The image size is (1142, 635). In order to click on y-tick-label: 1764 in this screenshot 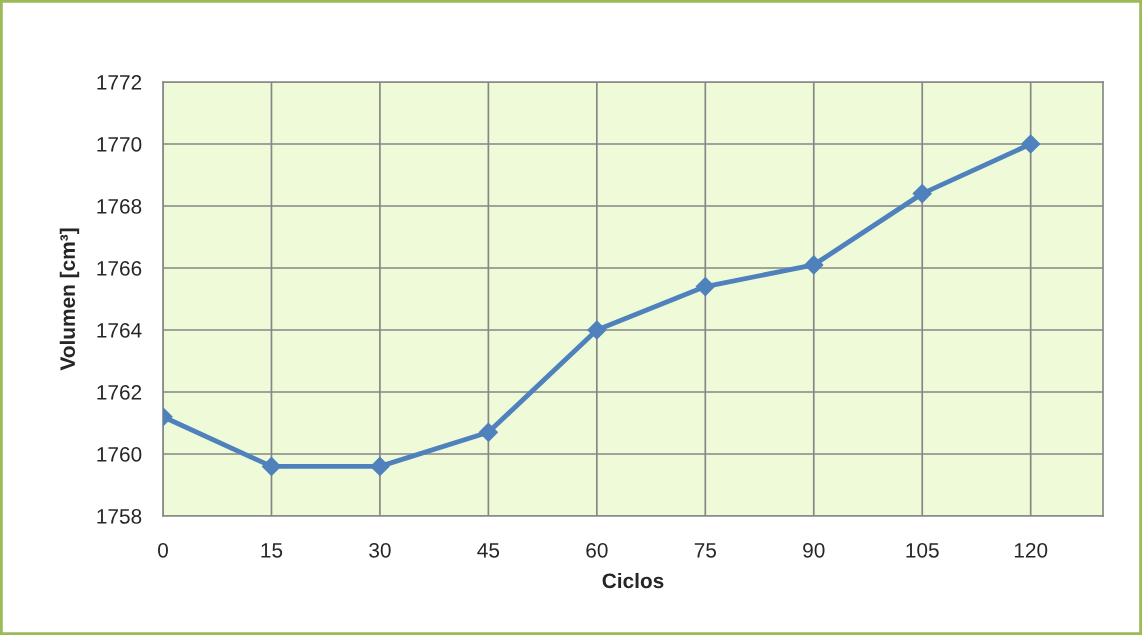, I will do `click(119, 330)`.